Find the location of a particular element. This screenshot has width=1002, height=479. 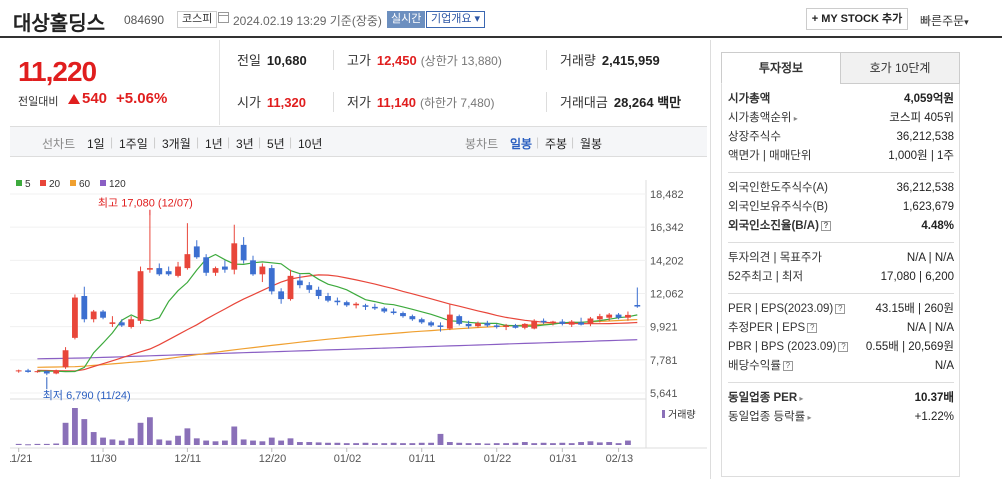

per-value: 43.15배 | 260원 is located at coordinates (914, 309).